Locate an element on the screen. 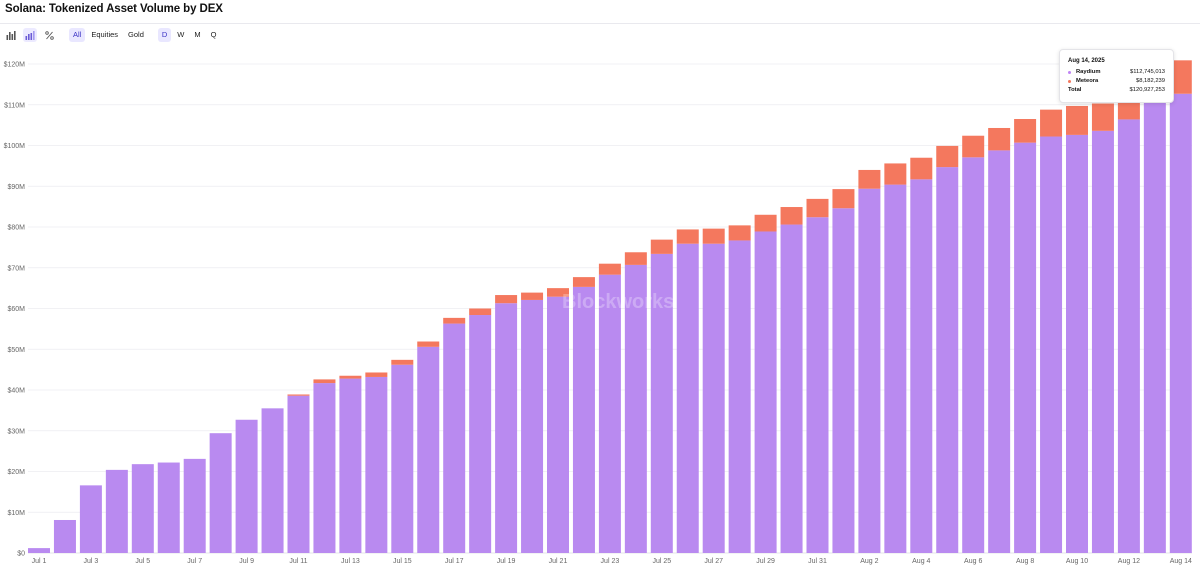 The height and width of the screenshot is (573, 1200). bar-chart-icon is located at coordinates (11, 35).